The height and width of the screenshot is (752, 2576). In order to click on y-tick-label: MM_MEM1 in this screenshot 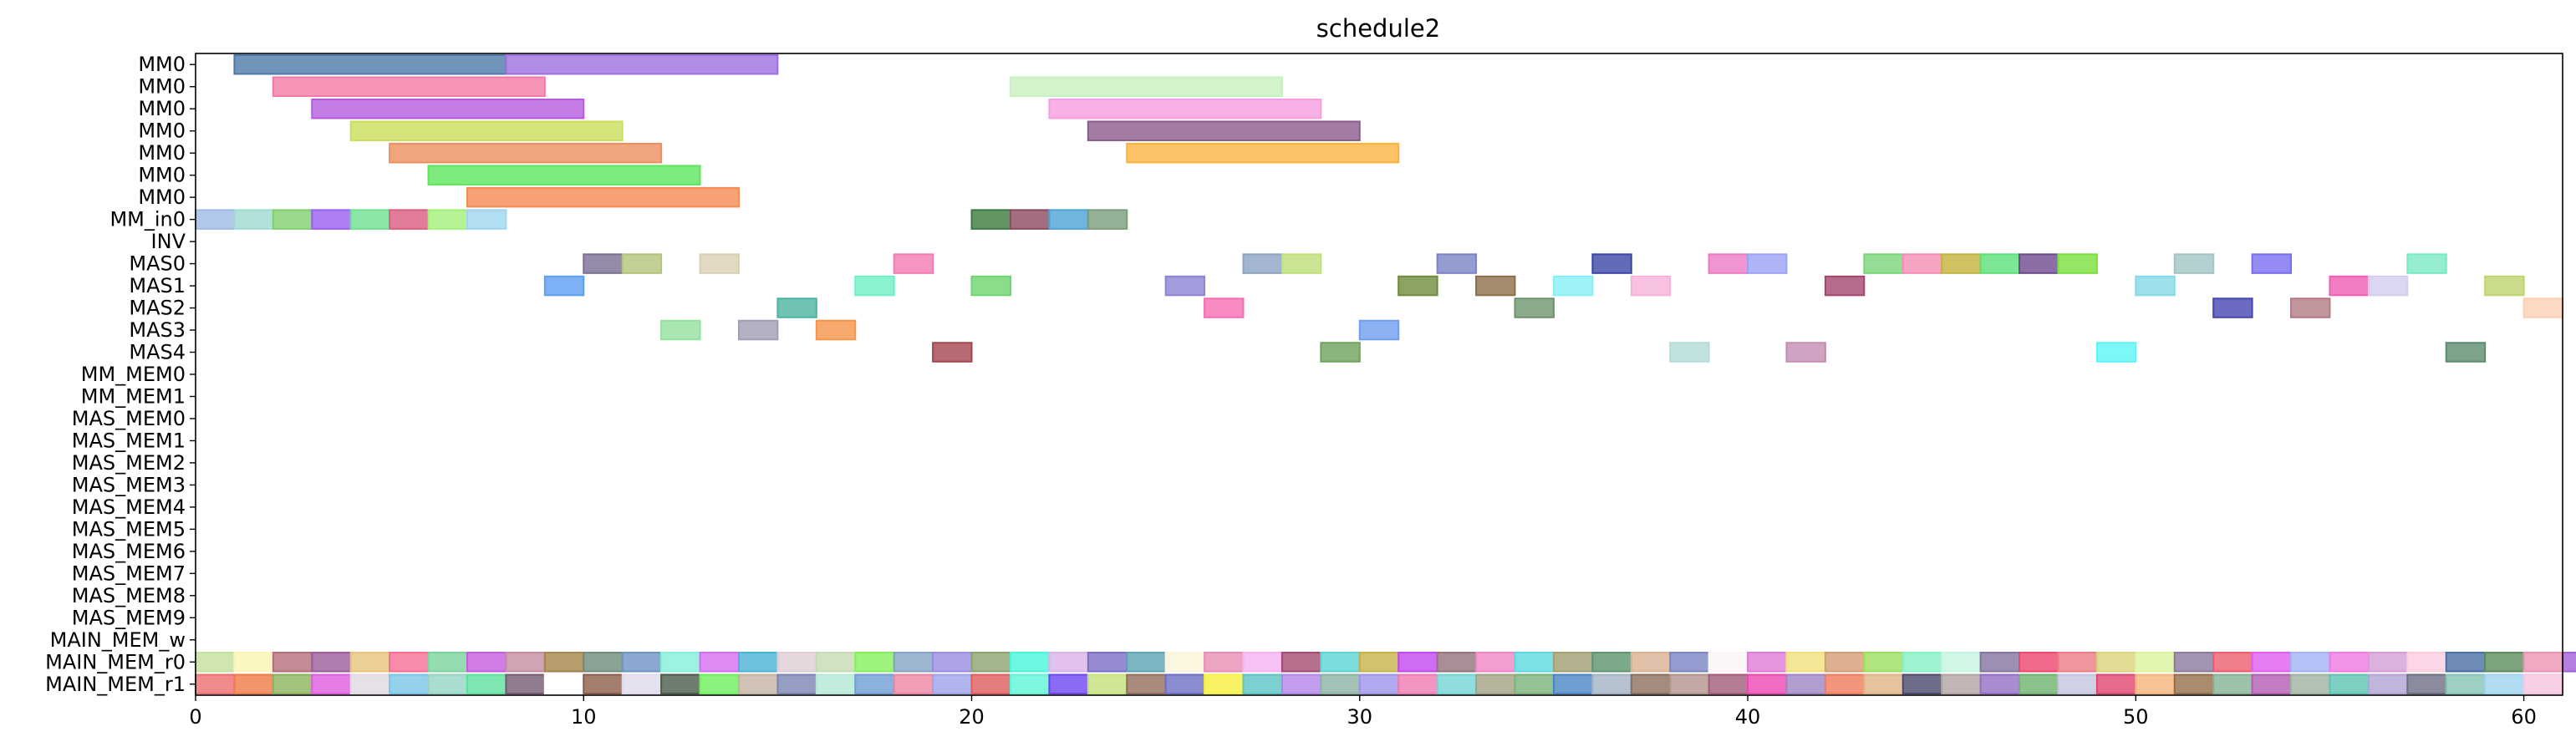, I will do `click(133, 396)`.